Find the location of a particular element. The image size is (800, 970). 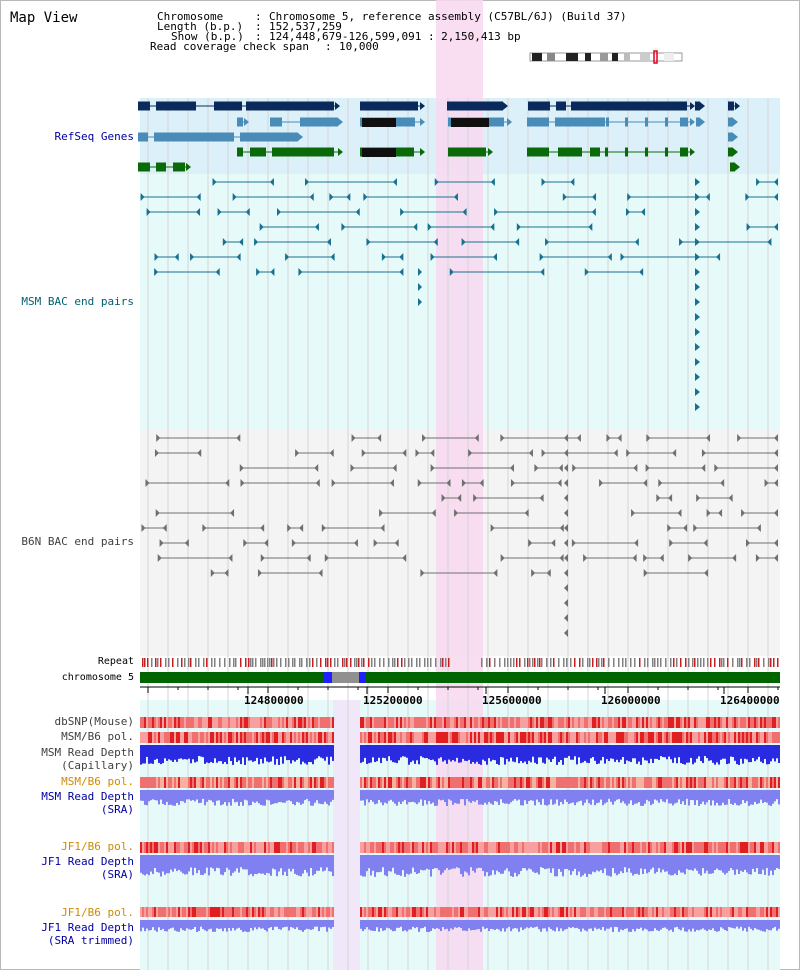

map-view-title: Map View is located at coordinates (44, 18).